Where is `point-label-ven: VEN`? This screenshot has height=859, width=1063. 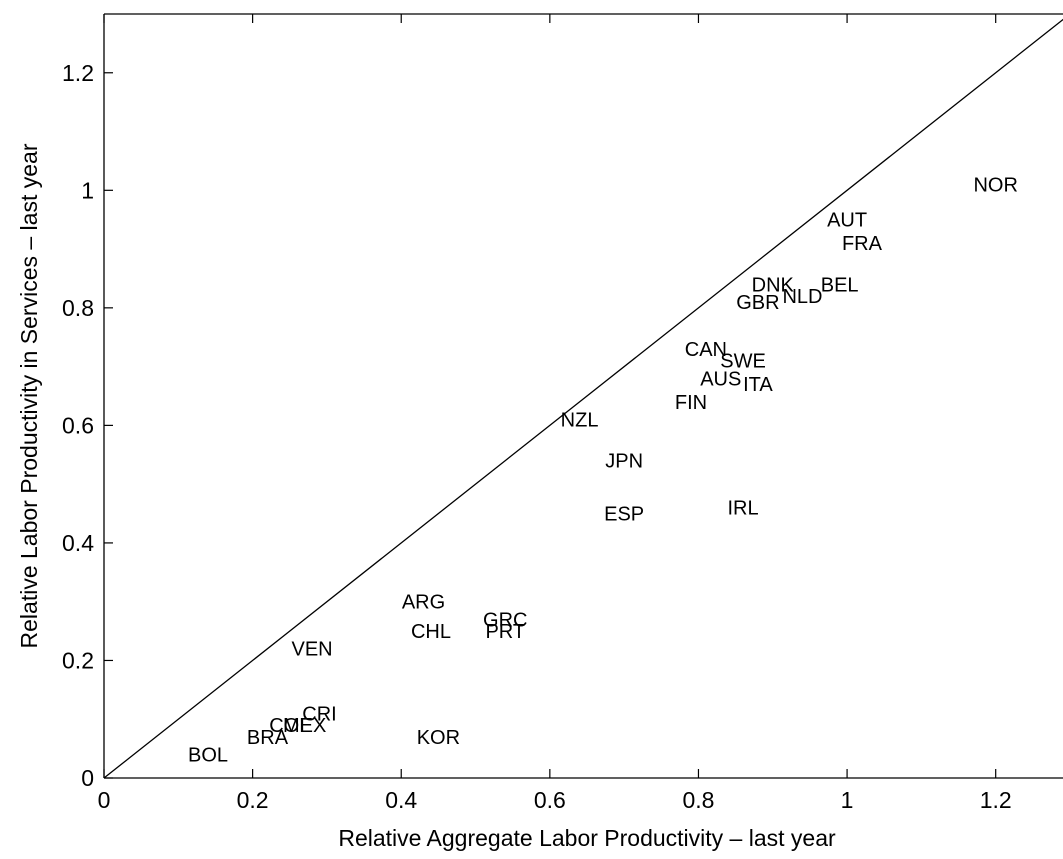 point-label-ven: VEN is located at coordinates (311, 650).